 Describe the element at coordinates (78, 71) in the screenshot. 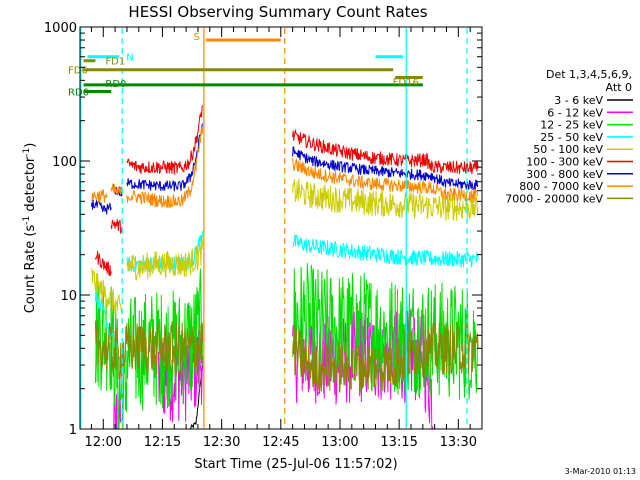

I see `flag-label-fd6: FD6` at that location.